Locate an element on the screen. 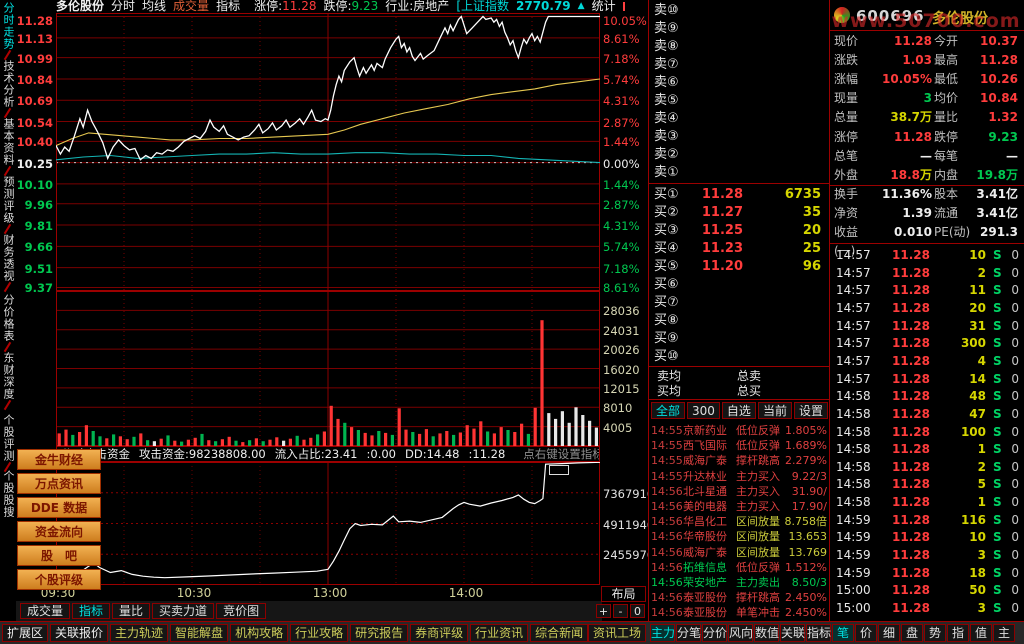  sidebar-tab-4: 预测评级 is located at coordinates (8, 200).